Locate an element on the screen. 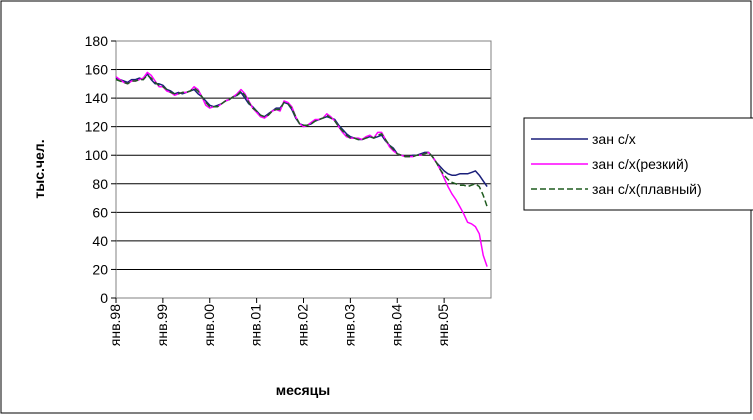 Image resolution: width=753 pixels, height=420 pixels. y-tick-label: 0 is located at coordinates (104, 298).